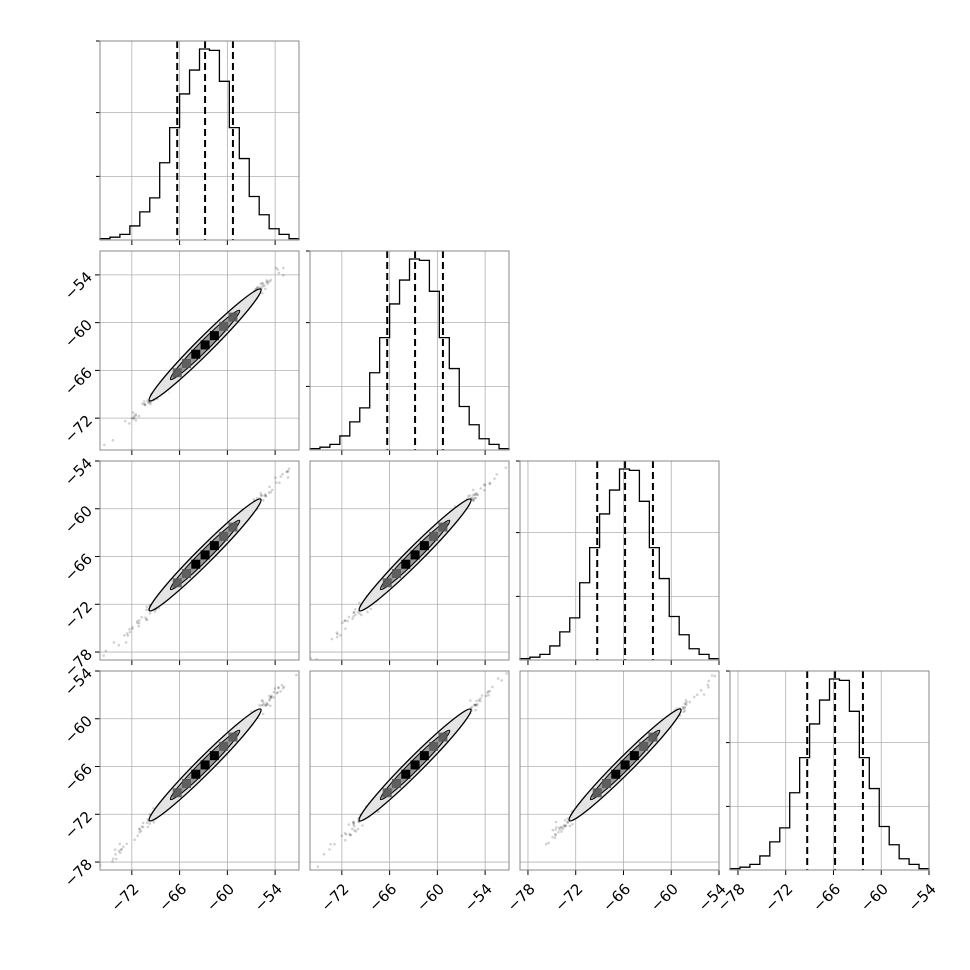 The image size is (970, 970). I want to click on panel-bg, so click(829, 770).